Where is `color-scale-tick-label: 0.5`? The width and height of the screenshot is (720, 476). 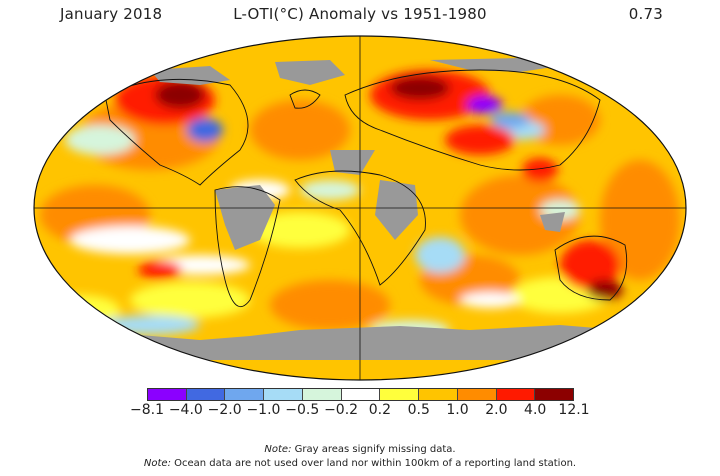 color-scale-tick-label: 0.5 is located at coordinates (418, 410).